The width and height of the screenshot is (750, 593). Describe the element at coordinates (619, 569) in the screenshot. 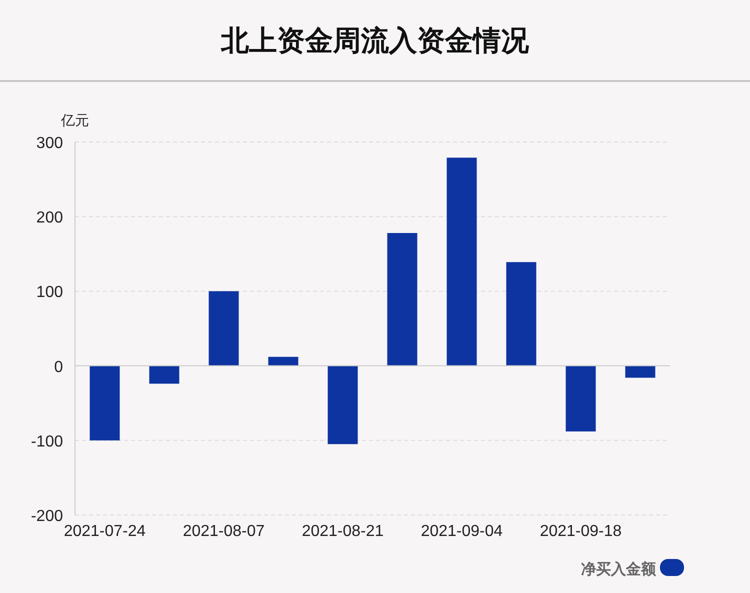

I see `legend-label: 净买入金额` at that location.